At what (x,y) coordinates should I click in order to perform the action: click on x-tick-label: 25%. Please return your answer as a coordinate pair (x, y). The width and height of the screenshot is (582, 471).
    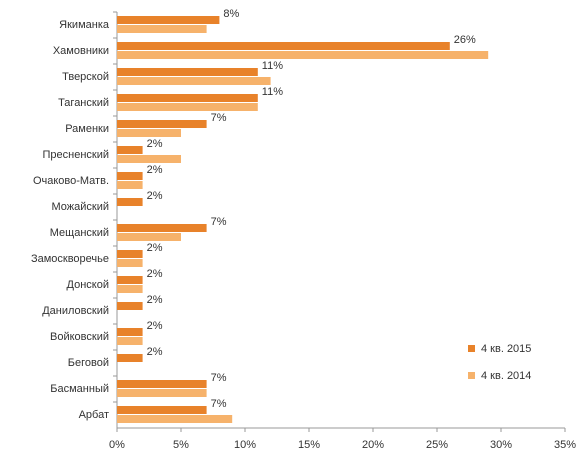
    Looking at the image, I should click on (437, 445).